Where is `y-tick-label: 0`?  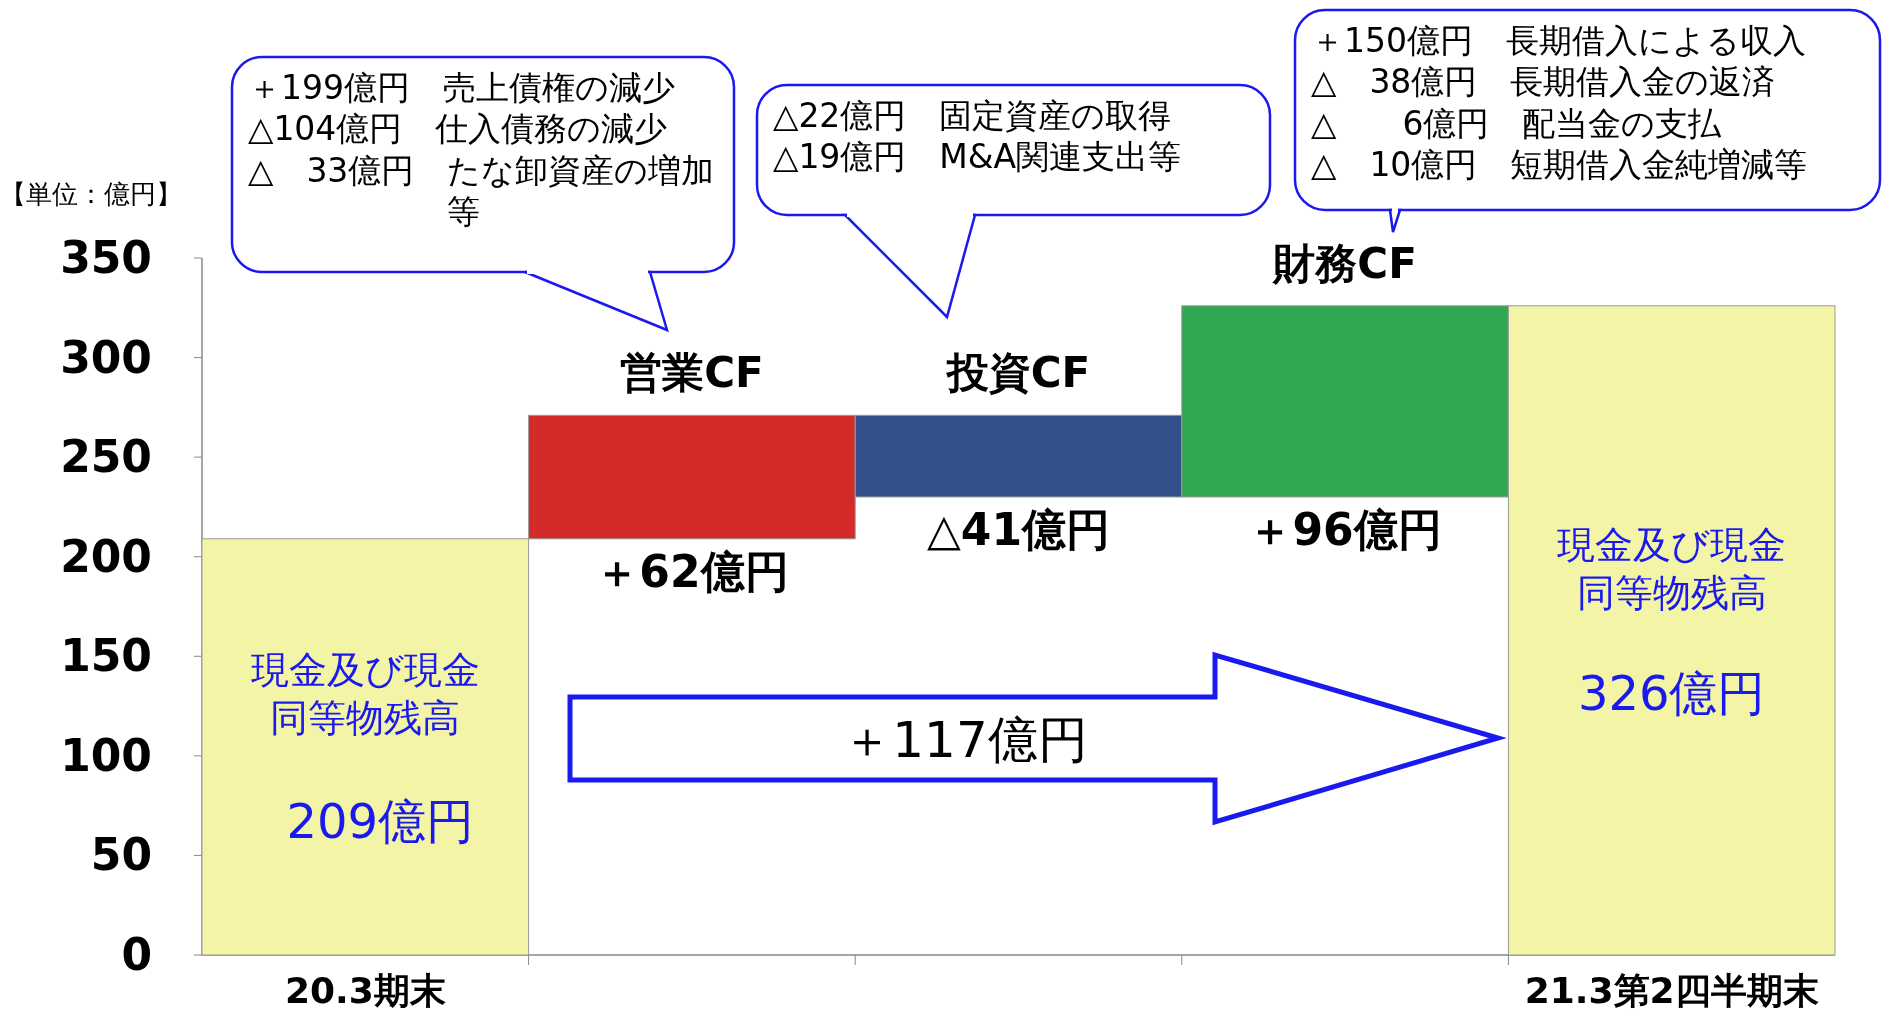
y-tick-label: 0 is located at coordinates (136, 954).